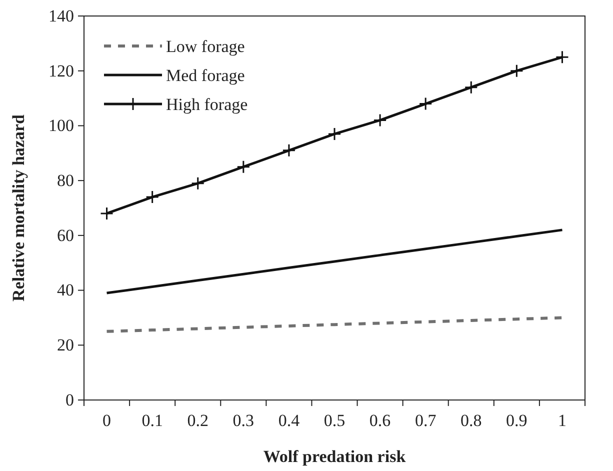 The height and width of the screenshot is (471, 613). Describe the element at coordinates (205, 46) in the screenshot. I see `legend-label: Low forage` at that location.